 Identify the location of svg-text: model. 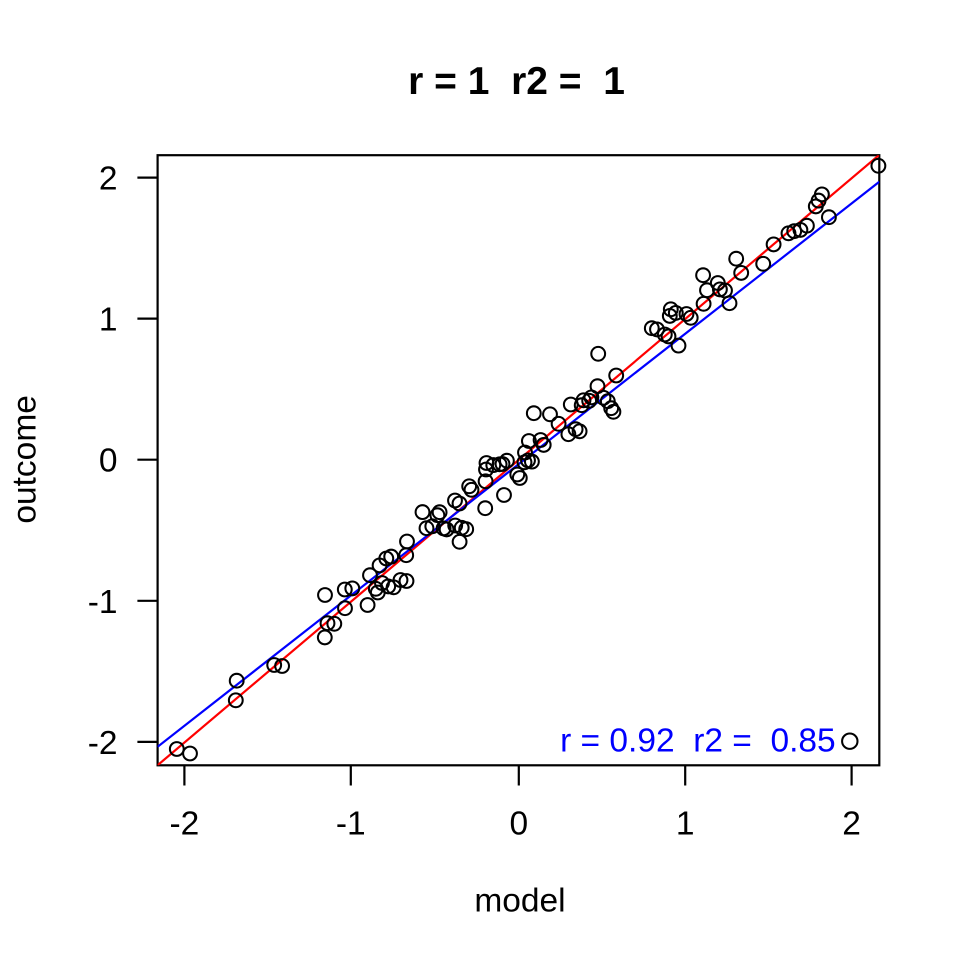
(519, 901).